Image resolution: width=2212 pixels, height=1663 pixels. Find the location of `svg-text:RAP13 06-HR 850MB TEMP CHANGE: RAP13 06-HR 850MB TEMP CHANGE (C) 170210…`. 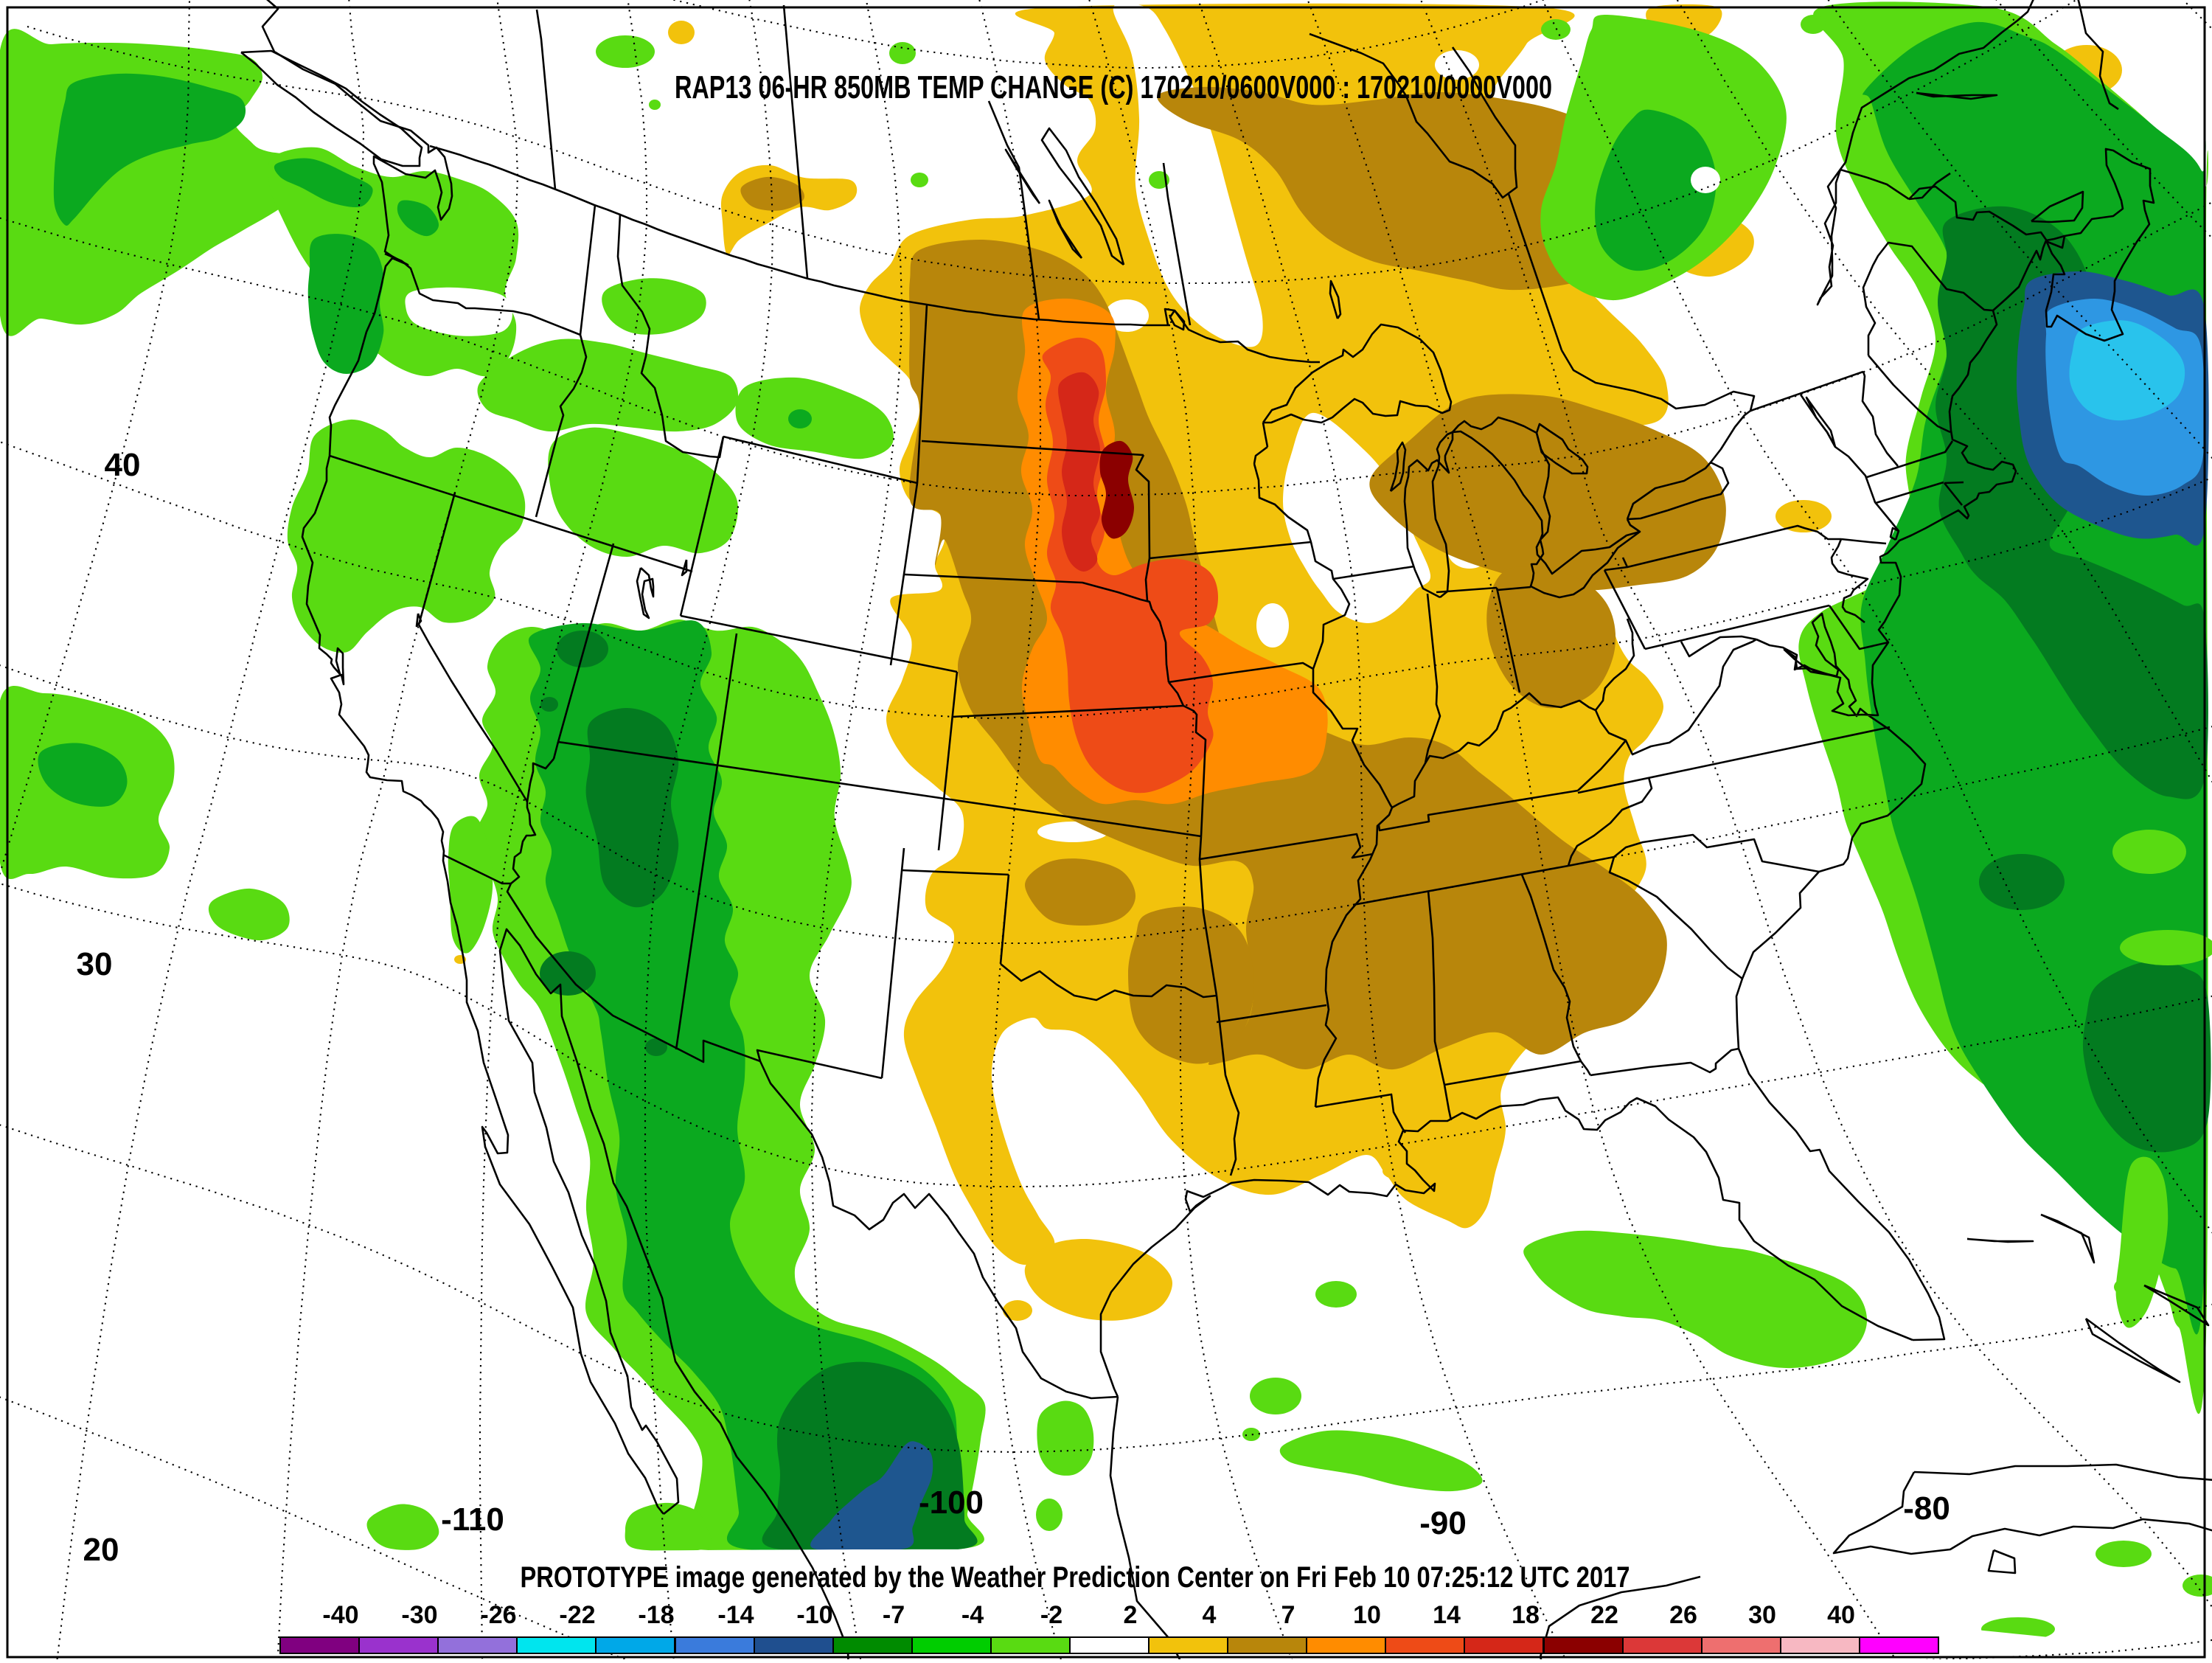

svg-text:RAP13 06-HR 850MB TEMP CHANGE: RAP13 06-HR 850MB TEMP CHANGE (C) 170210… is located at coordinates (1113, 87).